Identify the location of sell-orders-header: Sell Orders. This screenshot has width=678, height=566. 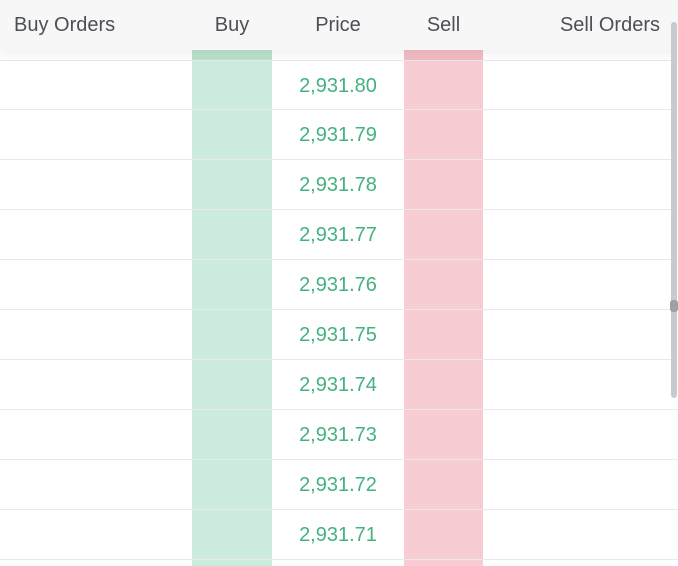
(609, 25).